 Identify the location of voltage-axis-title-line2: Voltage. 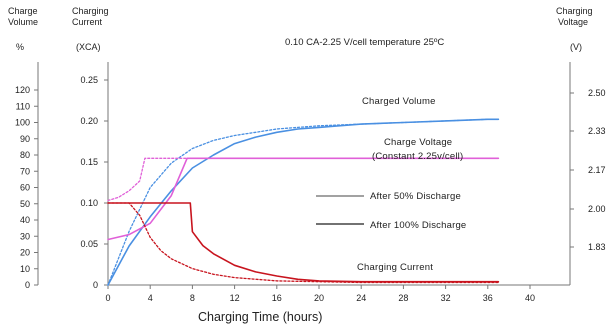
(573, 22).